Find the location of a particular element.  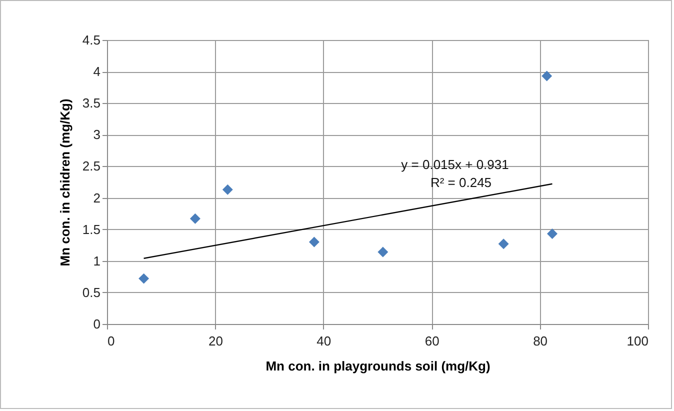

x-tick-label: 60 is located at coordinates (432, 341).